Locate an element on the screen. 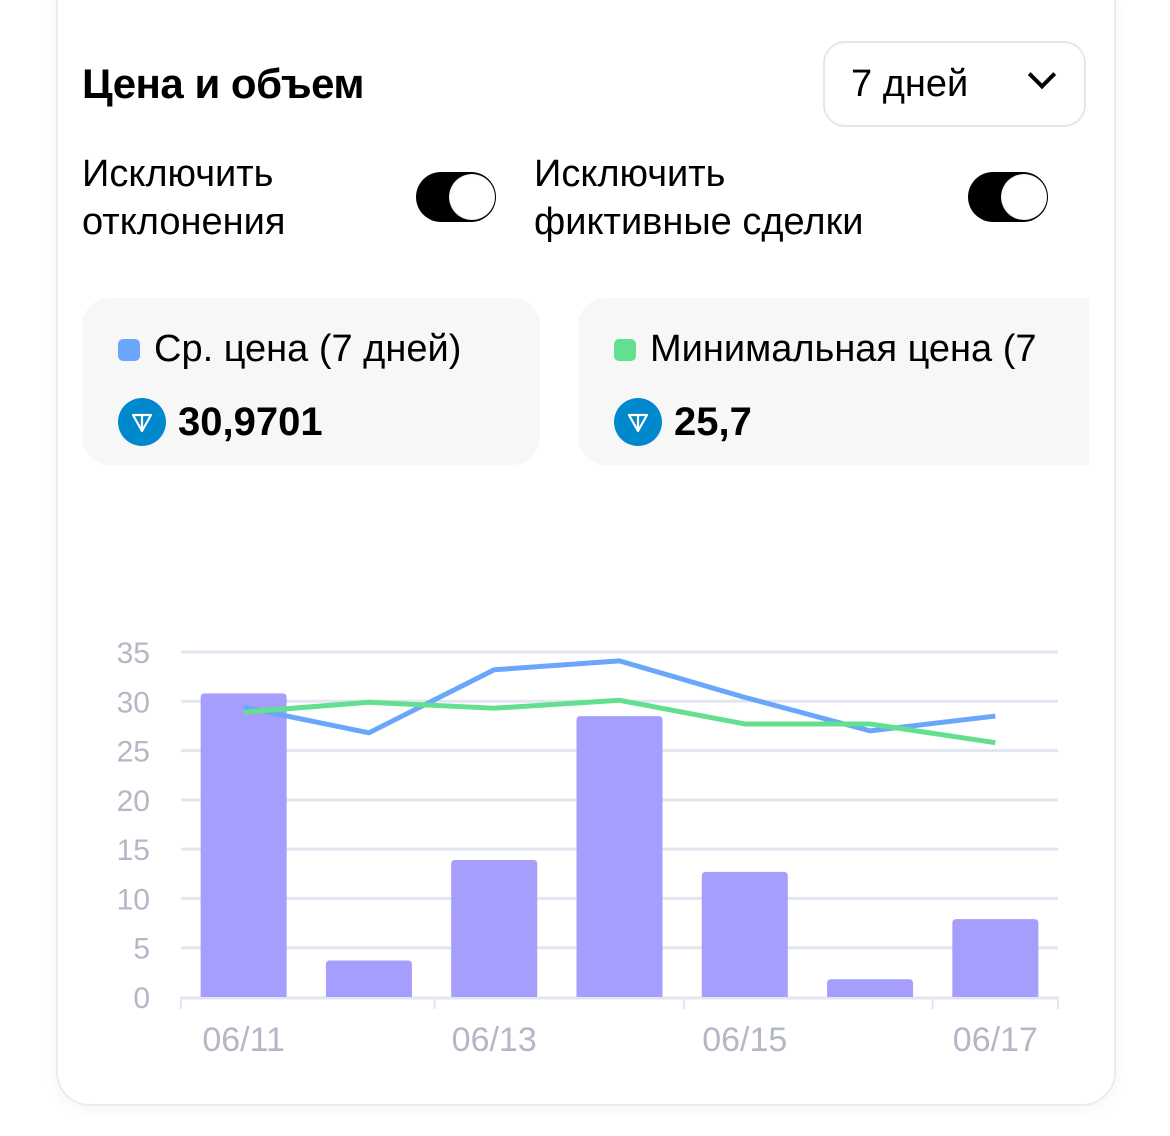 Image resolution: width=1170 pixels, height=1136 pixels. min-price-stat: Минимальная цена (7 25,7 is located at coordinates (833, 381).